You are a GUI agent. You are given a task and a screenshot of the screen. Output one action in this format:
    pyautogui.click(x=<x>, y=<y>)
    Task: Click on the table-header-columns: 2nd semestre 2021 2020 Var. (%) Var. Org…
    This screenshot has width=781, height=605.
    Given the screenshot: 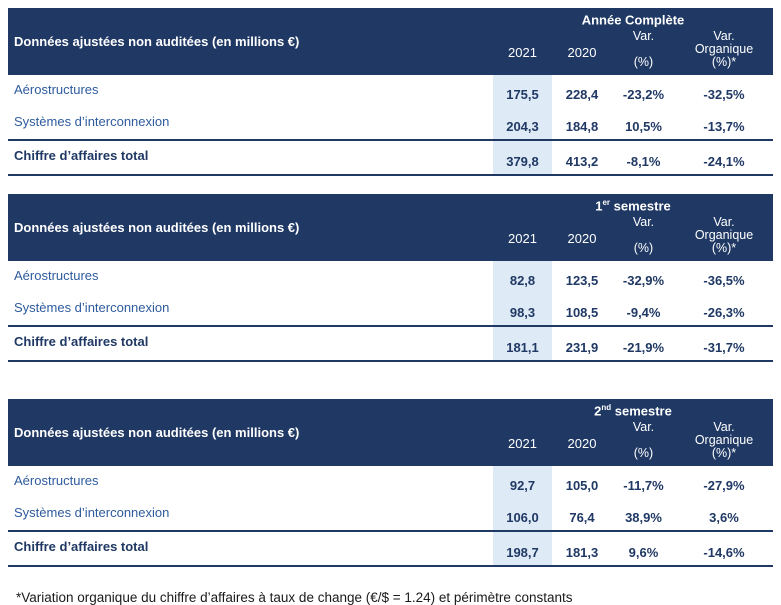 What is the action you would take?
    pyautogui.click(x=633, y=432)
    